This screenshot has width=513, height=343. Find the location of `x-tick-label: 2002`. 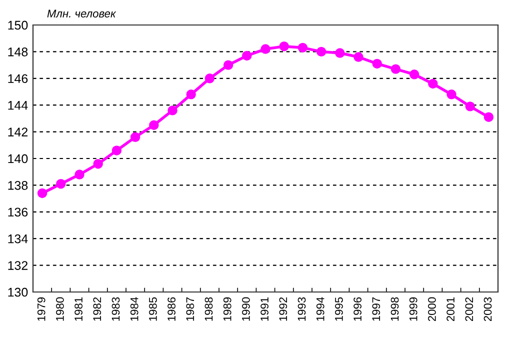

x-tick-label: 2002 is located at coordinates (469, 309).